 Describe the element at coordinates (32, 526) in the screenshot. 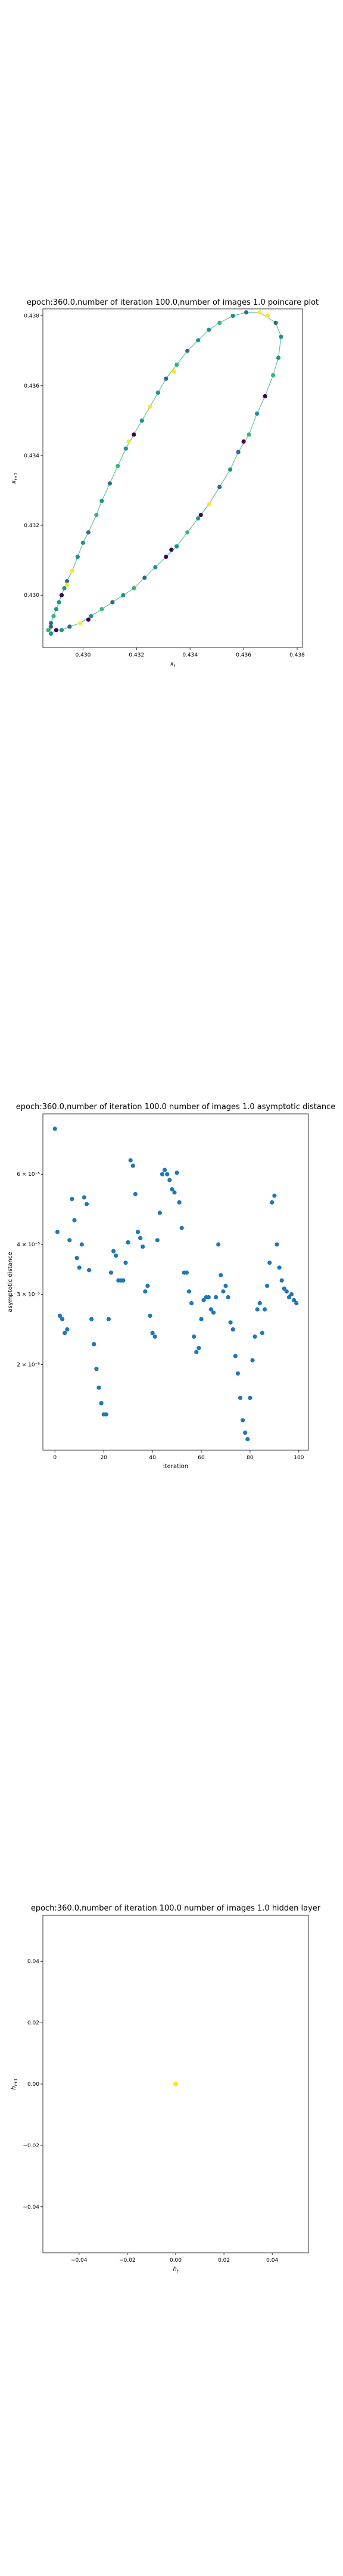

I see `y-tick-label: 0.432` at that location.